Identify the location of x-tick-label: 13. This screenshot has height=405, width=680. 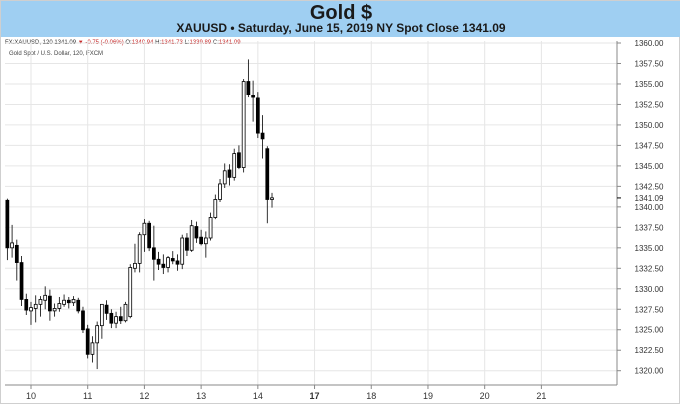
(201, 396).